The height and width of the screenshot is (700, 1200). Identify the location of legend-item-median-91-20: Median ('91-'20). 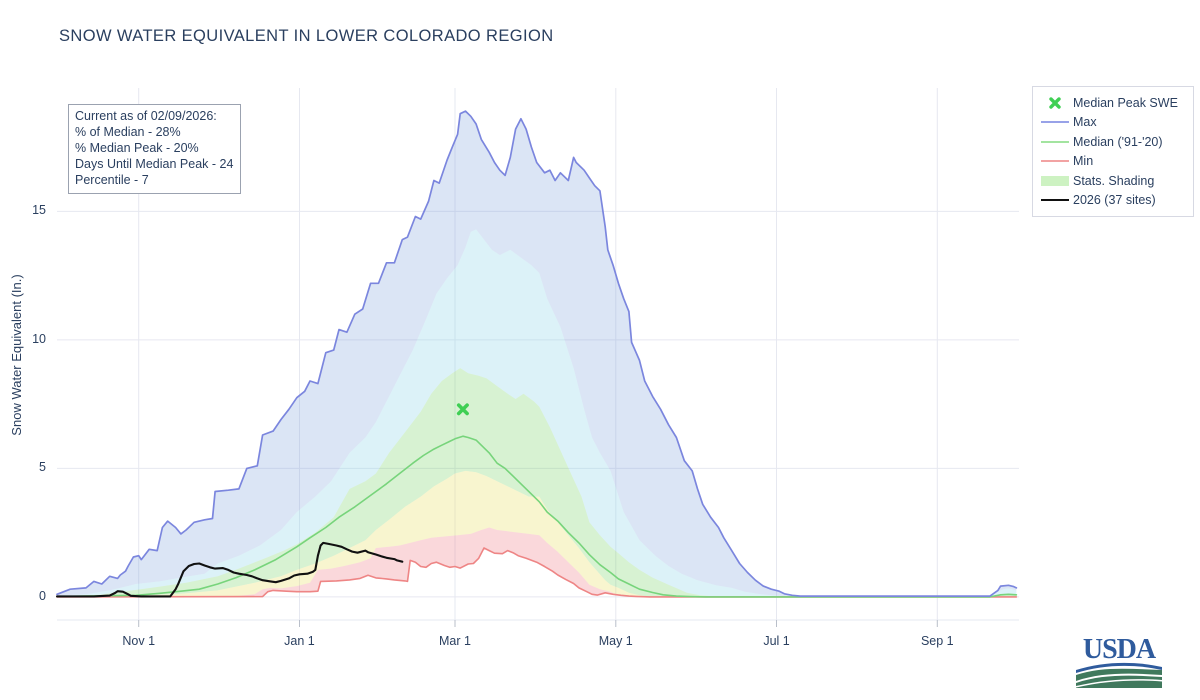
(1113, 142).